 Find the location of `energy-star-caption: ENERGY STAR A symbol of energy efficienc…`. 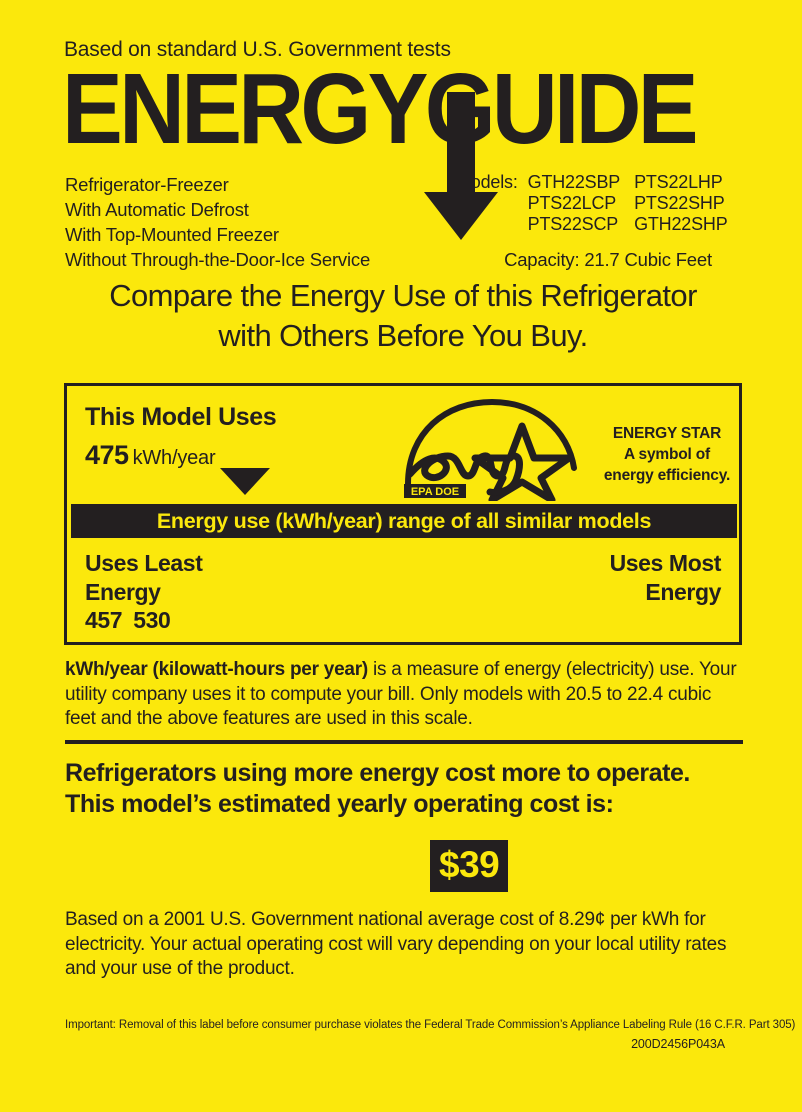

energy-star-caption: ENERGY STAR A symbol of energy efficienc… is located at coordinates (667, 454).